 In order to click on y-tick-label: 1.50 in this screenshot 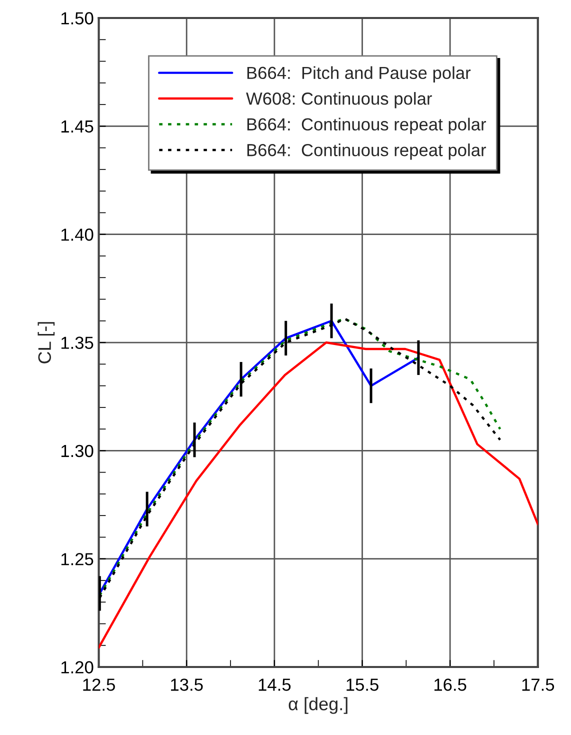, I will do `click(77, 18)`.